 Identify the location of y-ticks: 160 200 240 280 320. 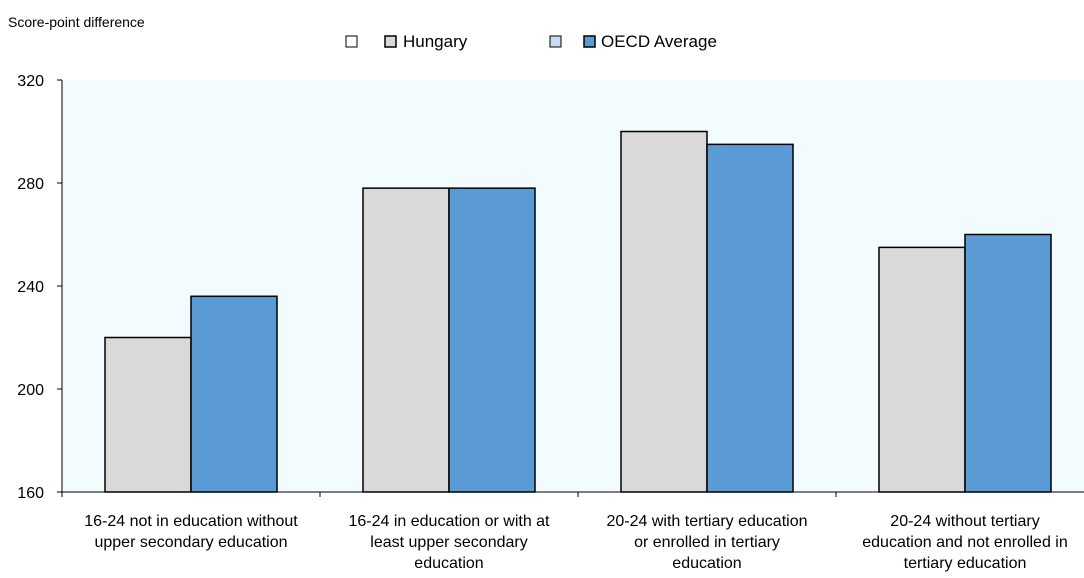
(39, 287).